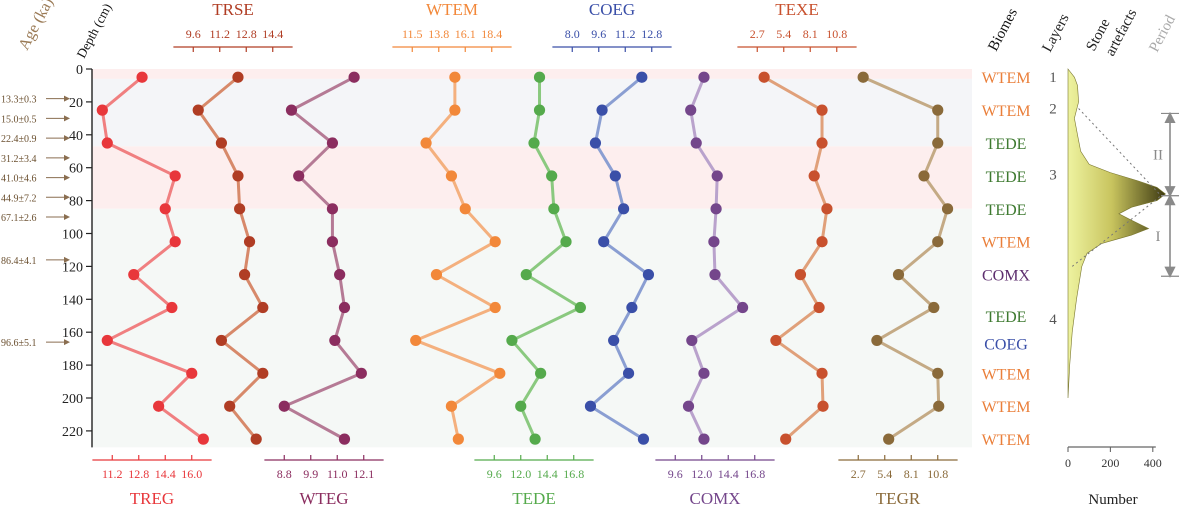  Describe the element at coordinates (1162, 33) in the screenshot. I see `period-title: Period` at that location.